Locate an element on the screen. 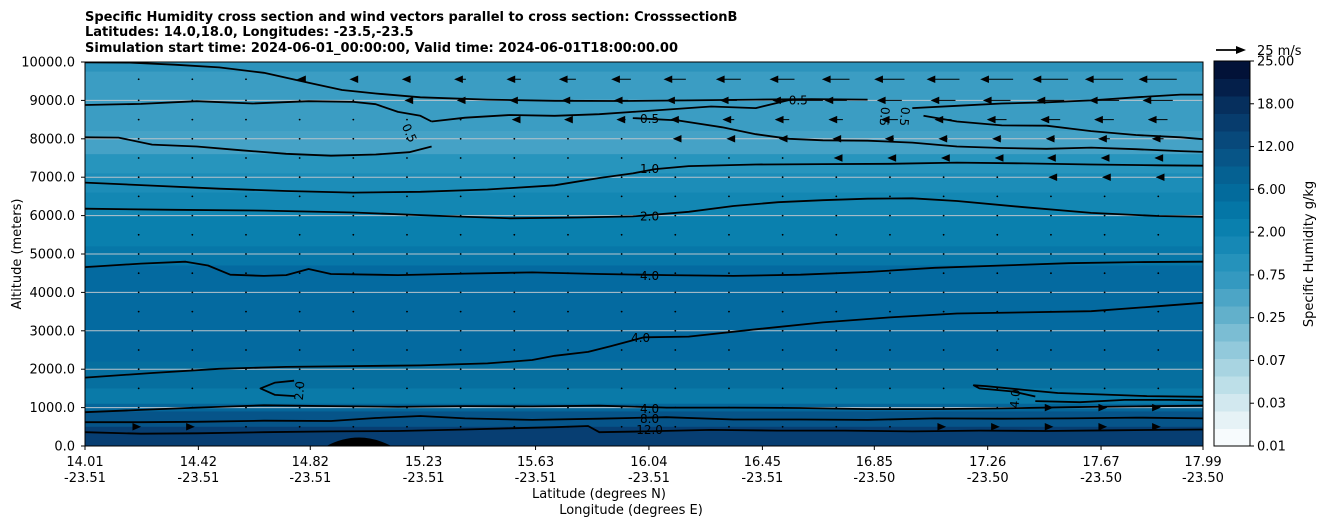 The image size is (1326, 526). contour-label-6: 2.0 is located at coordinates (649, 216).